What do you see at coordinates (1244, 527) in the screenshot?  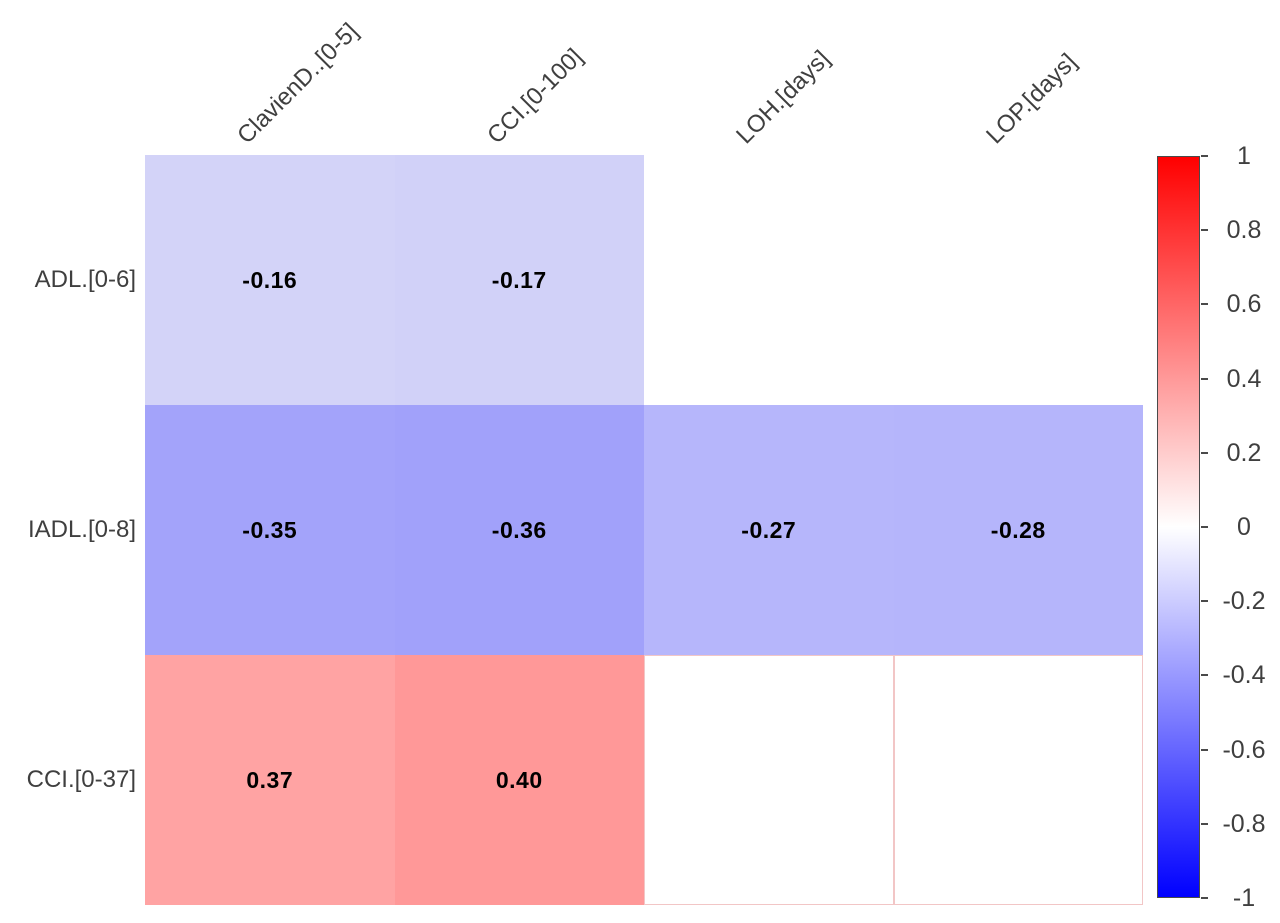 I see `colorbar-tick-label: 0` at bounding box center [1244, 527].